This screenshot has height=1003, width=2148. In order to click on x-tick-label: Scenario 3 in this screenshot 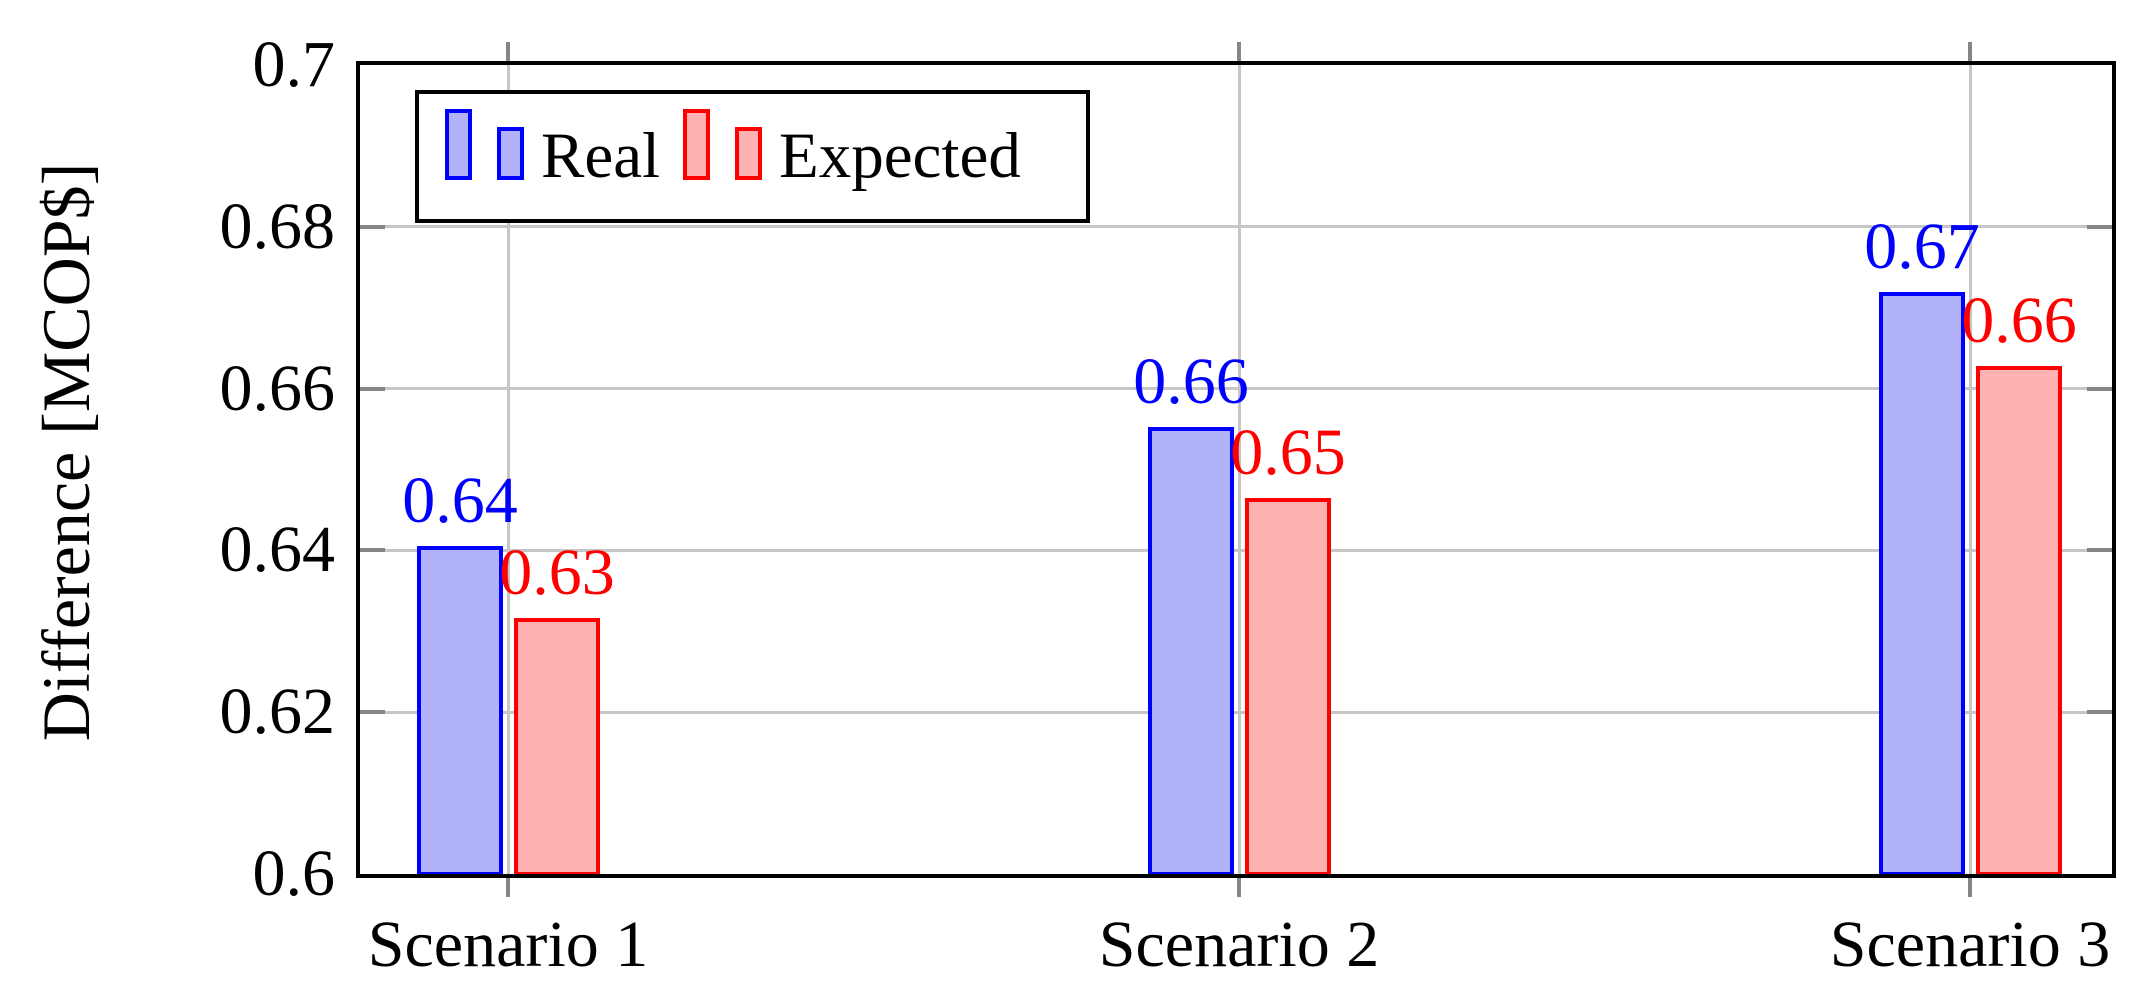, I will do `click(1970, 944)`.